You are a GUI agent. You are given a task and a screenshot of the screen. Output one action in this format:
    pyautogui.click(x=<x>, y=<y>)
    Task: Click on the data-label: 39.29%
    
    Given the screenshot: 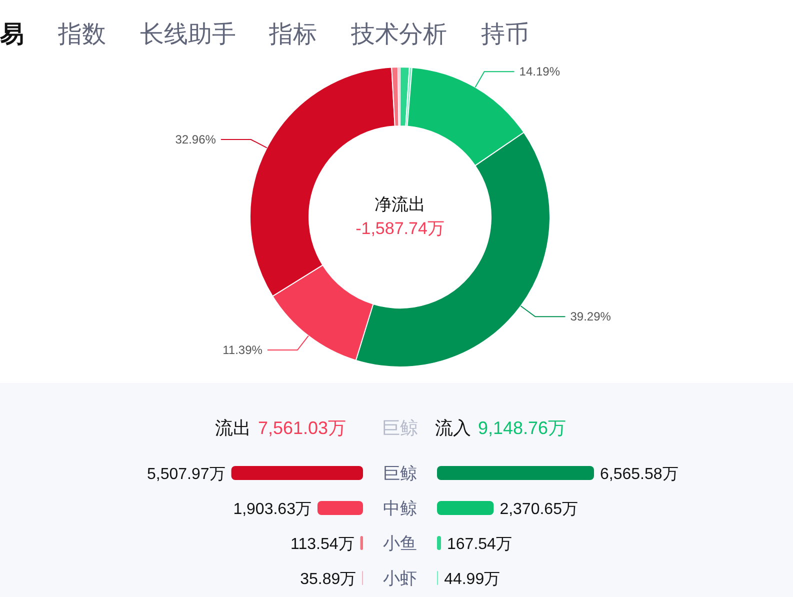 What is the action you would take?
    pyautogui.click(x=591, y=317)
    